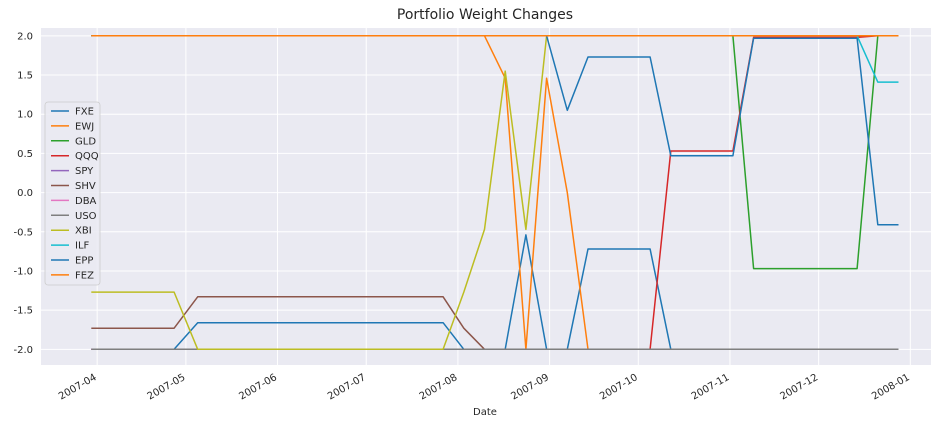 This screenshot has height=424, width=938. I want to click on x-axis-title: Date, so click(485, 412).